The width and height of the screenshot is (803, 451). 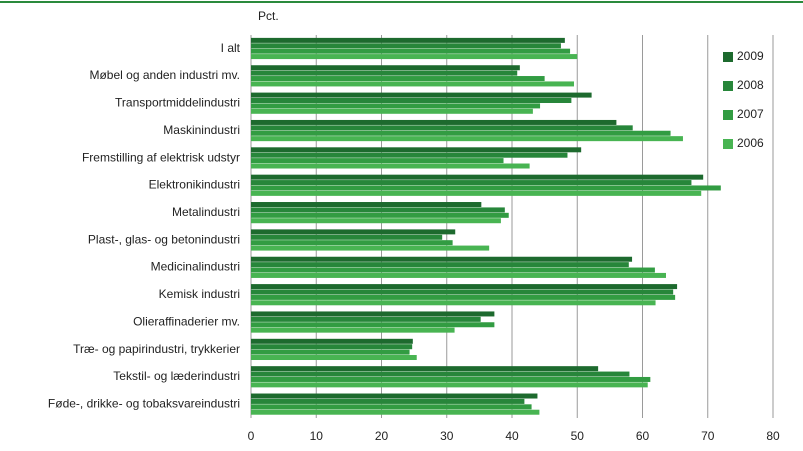 What do you see at coordinates (195, 267) in the screenshot?
I see `y-tick-label: Medicinalindustri` at bounding box center [195, 267].